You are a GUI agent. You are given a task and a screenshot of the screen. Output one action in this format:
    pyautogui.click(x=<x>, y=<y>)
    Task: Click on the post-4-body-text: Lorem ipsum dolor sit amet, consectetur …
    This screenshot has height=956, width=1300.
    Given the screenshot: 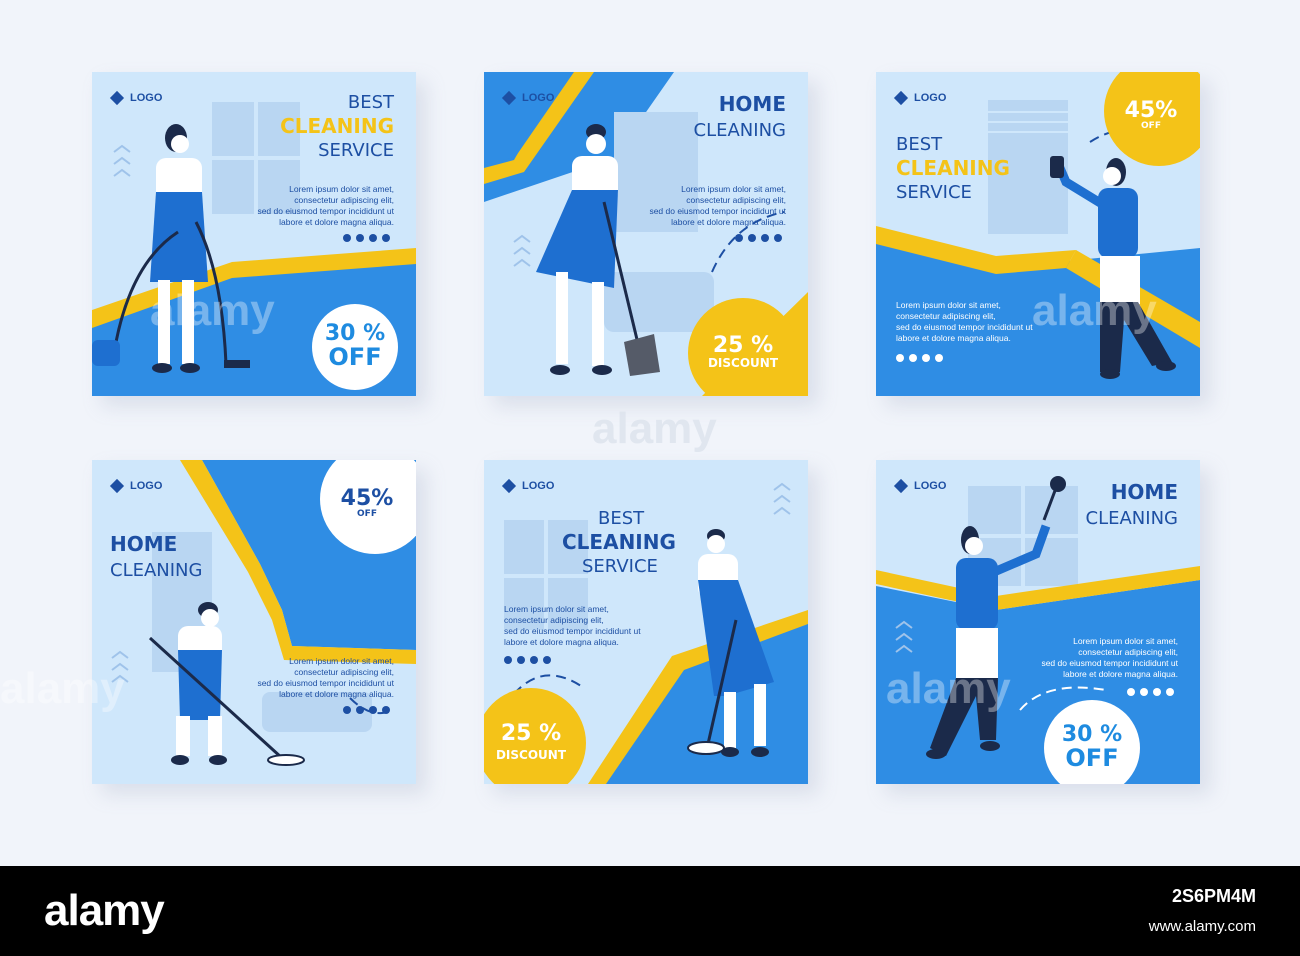 What is the action you would take?
    pyautogui.click(x=325, y=678)
    